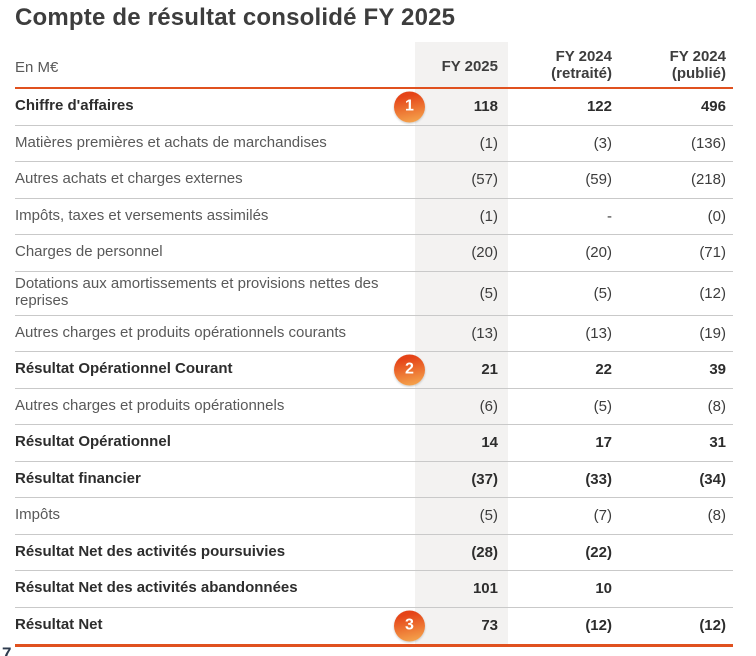 The image size is (756, 656). I want to click on row-label: Résultat financier, so click(78, 478).